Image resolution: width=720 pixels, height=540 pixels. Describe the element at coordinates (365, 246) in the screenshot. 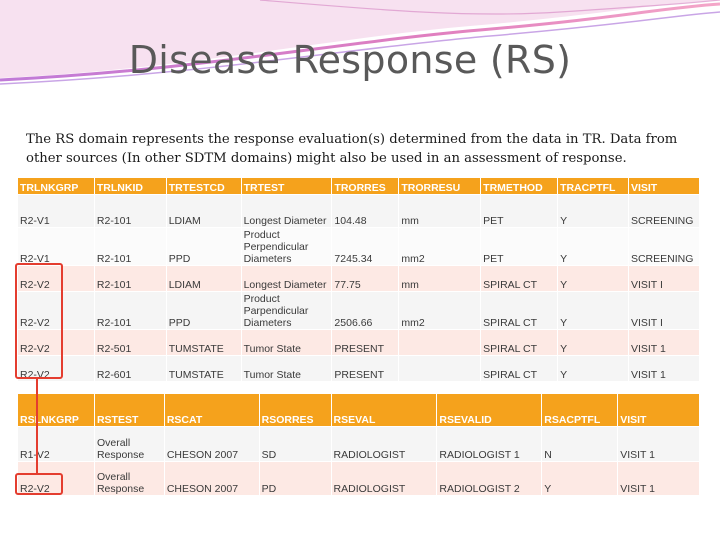

I see `table-cell: 7245.34` at that location.